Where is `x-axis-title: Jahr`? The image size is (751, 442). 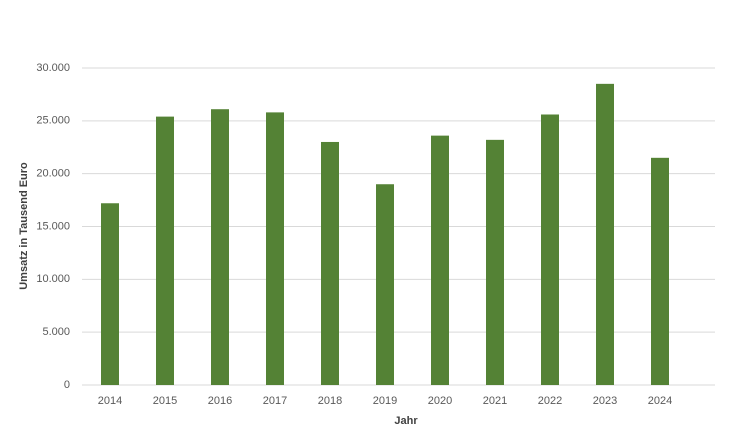
x-axis-title: Jahr is located at coordinates (406, 421).